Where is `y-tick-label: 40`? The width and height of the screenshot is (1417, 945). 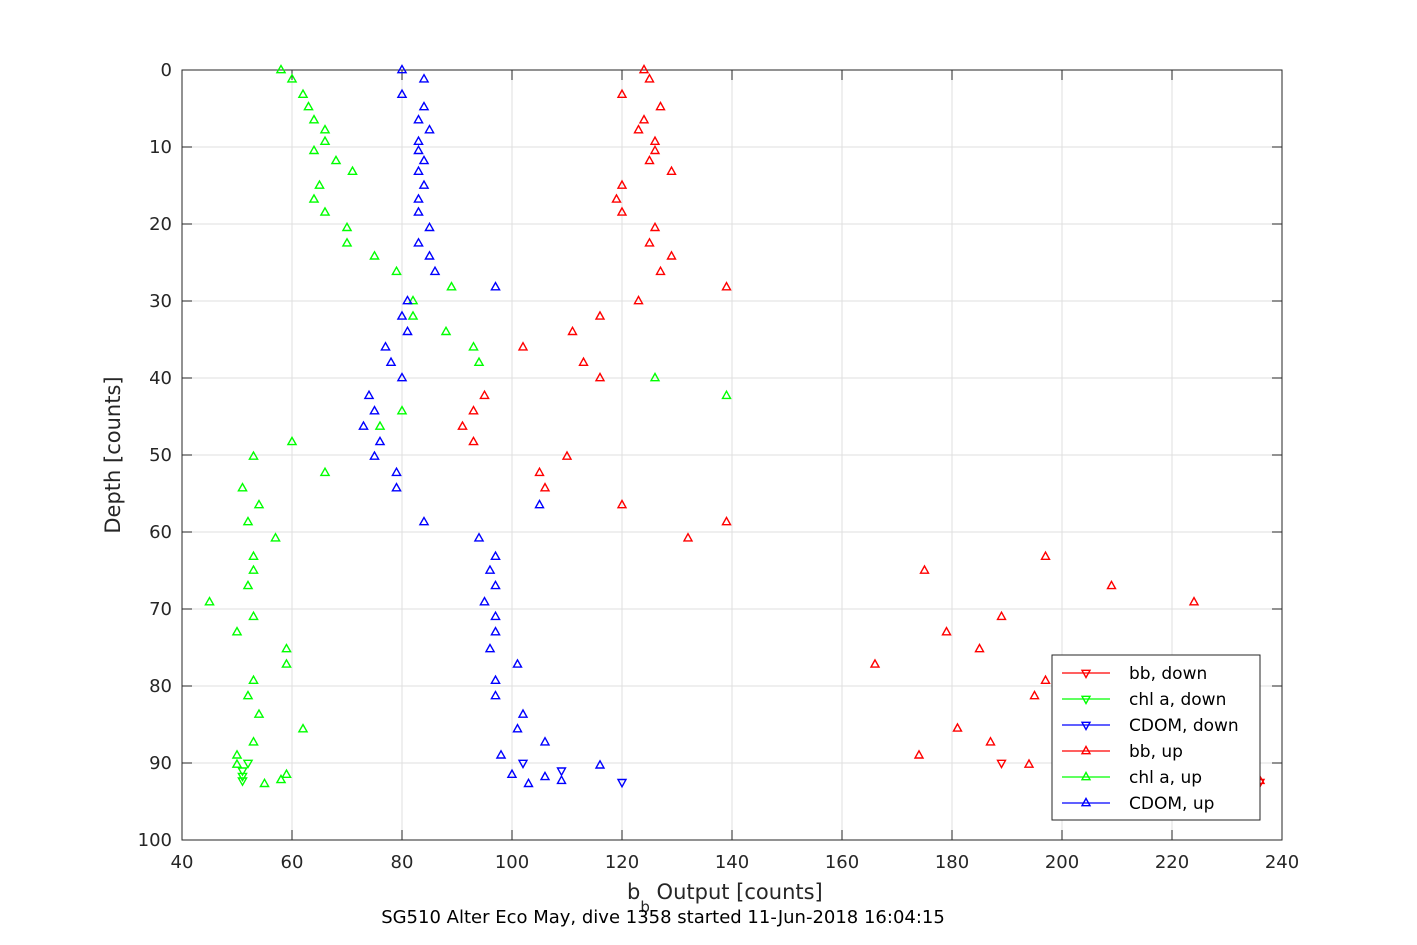 y-tick-label: 40 is located at coordinates (160, 378).